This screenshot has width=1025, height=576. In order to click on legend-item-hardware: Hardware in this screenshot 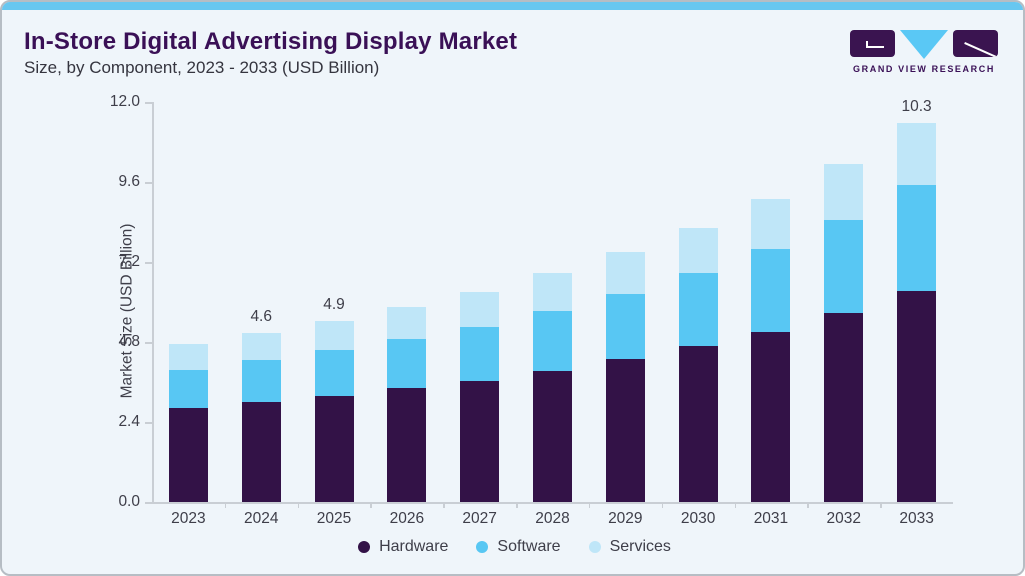, I will do `click(403, 547)`.